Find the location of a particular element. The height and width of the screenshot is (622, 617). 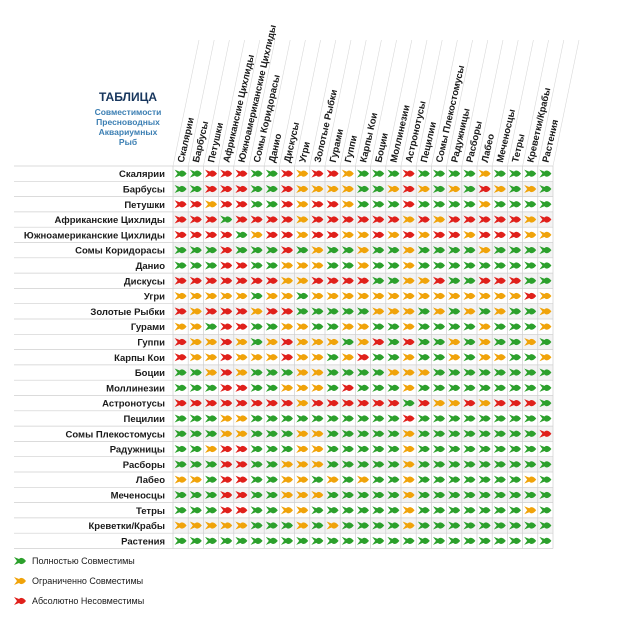

row-label: Расборы is located at coordinates (144, 465).